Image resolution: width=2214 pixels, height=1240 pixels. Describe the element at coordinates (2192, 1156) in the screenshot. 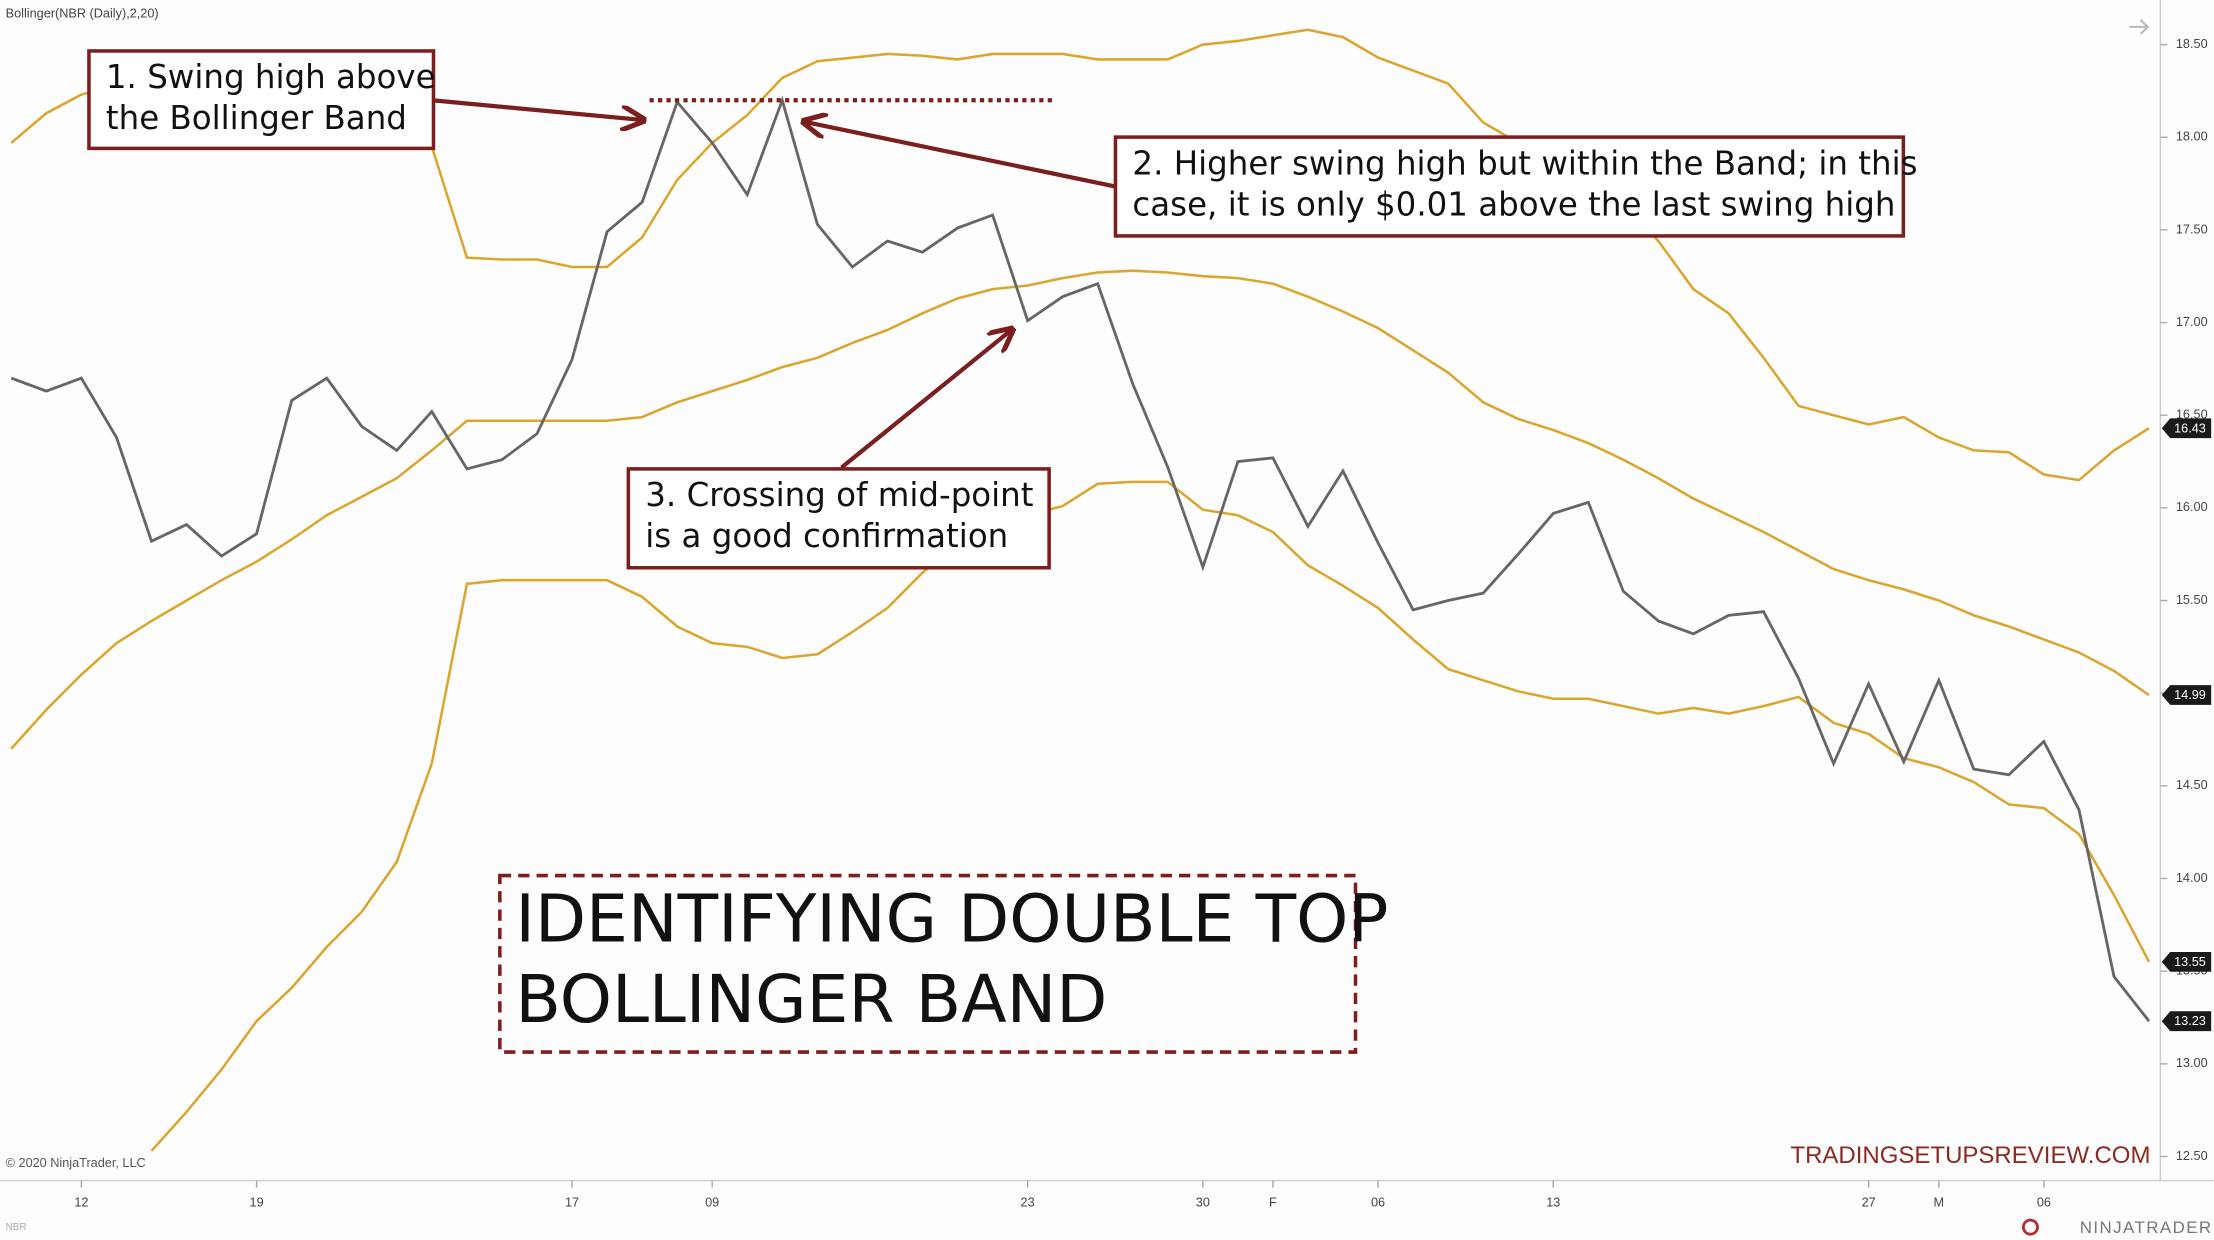

I see `y-tick-label: 12.50` at that location.